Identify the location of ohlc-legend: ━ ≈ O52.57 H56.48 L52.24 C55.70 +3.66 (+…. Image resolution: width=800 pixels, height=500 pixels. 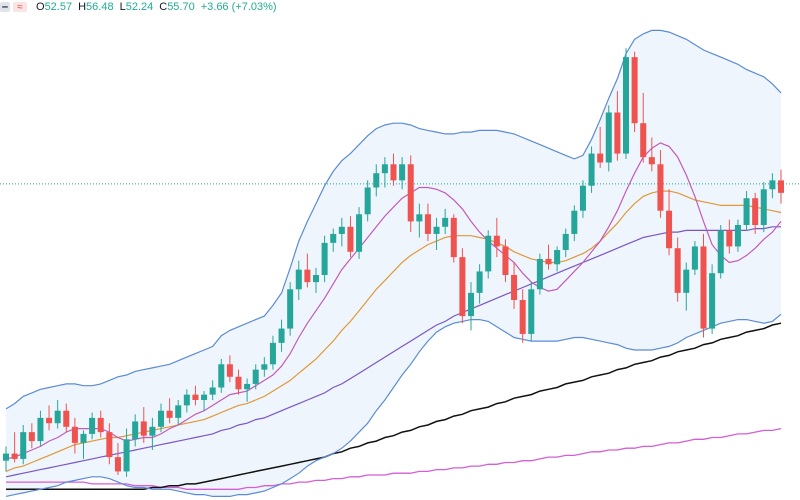
(138, 7).